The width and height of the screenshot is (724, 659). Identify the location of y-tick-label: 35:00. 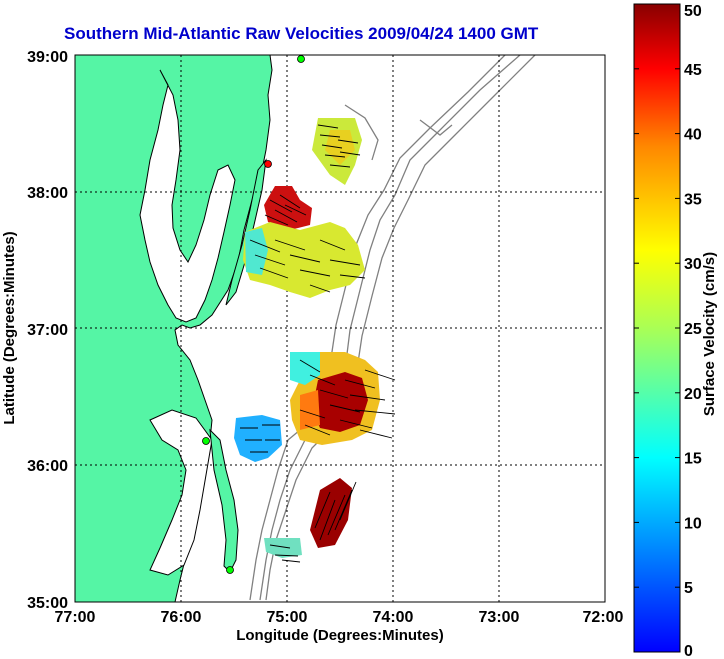
(47, 603).